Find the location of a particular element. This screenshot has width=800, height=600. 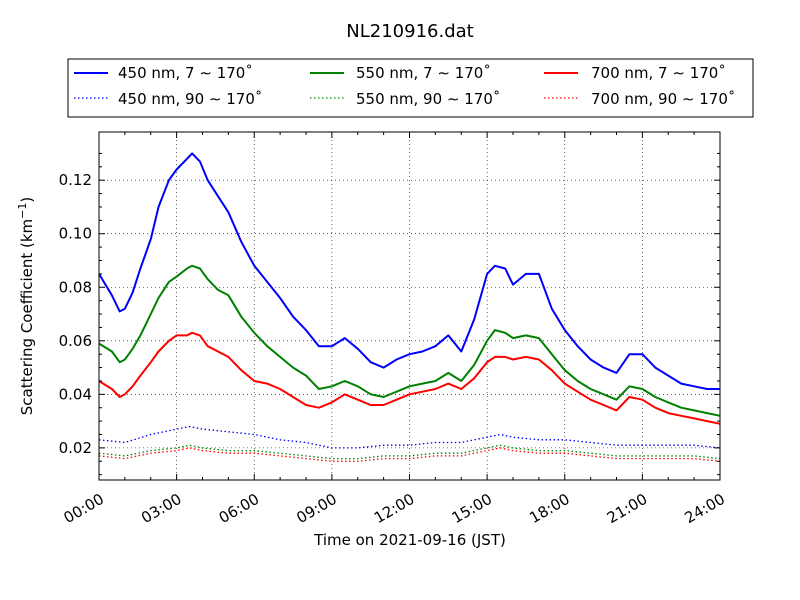

x-axis-title: Time on 2021-09-16 (JST) is located at coordinates (409, 540).